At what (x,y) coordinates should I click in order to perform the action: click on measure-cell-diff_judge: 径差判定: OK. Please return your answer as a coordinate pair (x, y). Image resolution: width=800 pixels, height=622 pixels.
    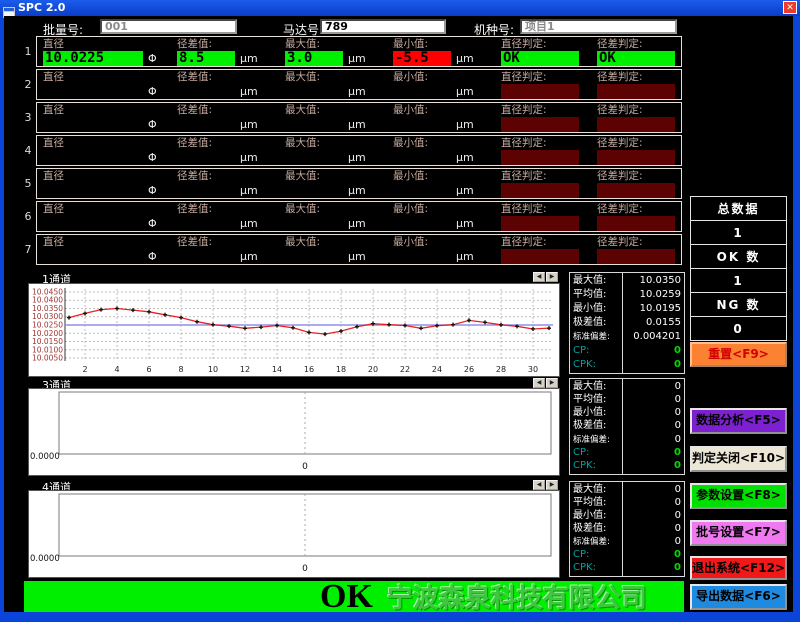
    Looking at the image, I should click on (639, 52).